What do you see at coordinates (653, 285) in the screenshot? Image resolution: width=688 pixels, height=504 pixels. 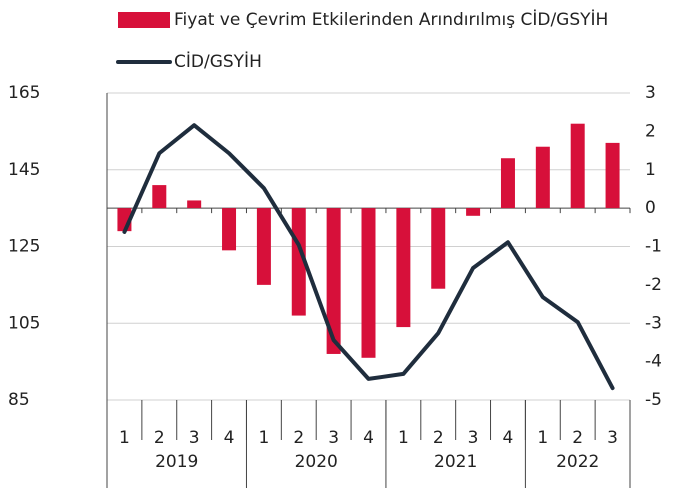 I see `y2-tick-label: -2` at bounding box center [653, 285].